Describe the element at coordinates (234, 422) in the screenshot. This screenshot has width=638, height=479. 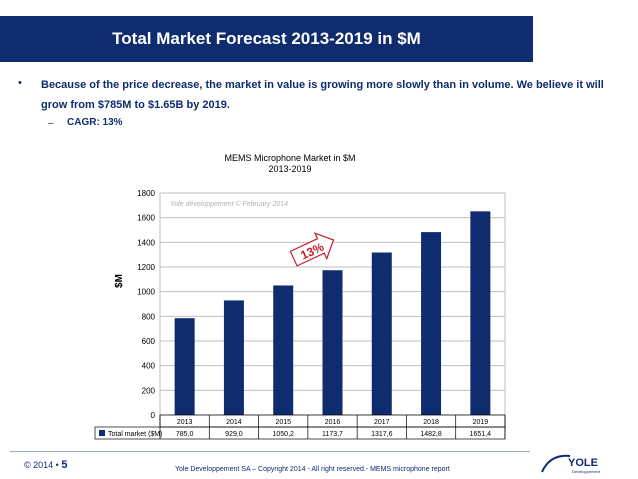
I see `x-tick-label: 2014` at that location.